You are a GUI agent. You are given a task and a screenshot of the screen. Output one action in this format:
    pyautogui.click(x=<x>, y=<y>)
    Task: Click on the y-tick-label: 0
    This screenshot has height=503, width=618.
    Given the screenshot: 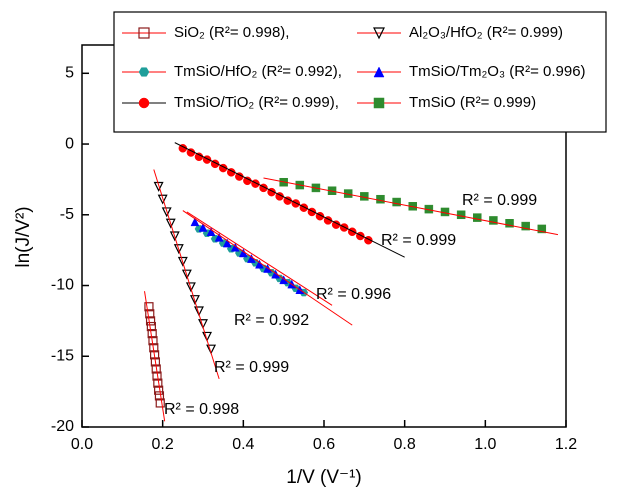 What is the action you would take?
    pyautogui.click(x=69, y=143)
    